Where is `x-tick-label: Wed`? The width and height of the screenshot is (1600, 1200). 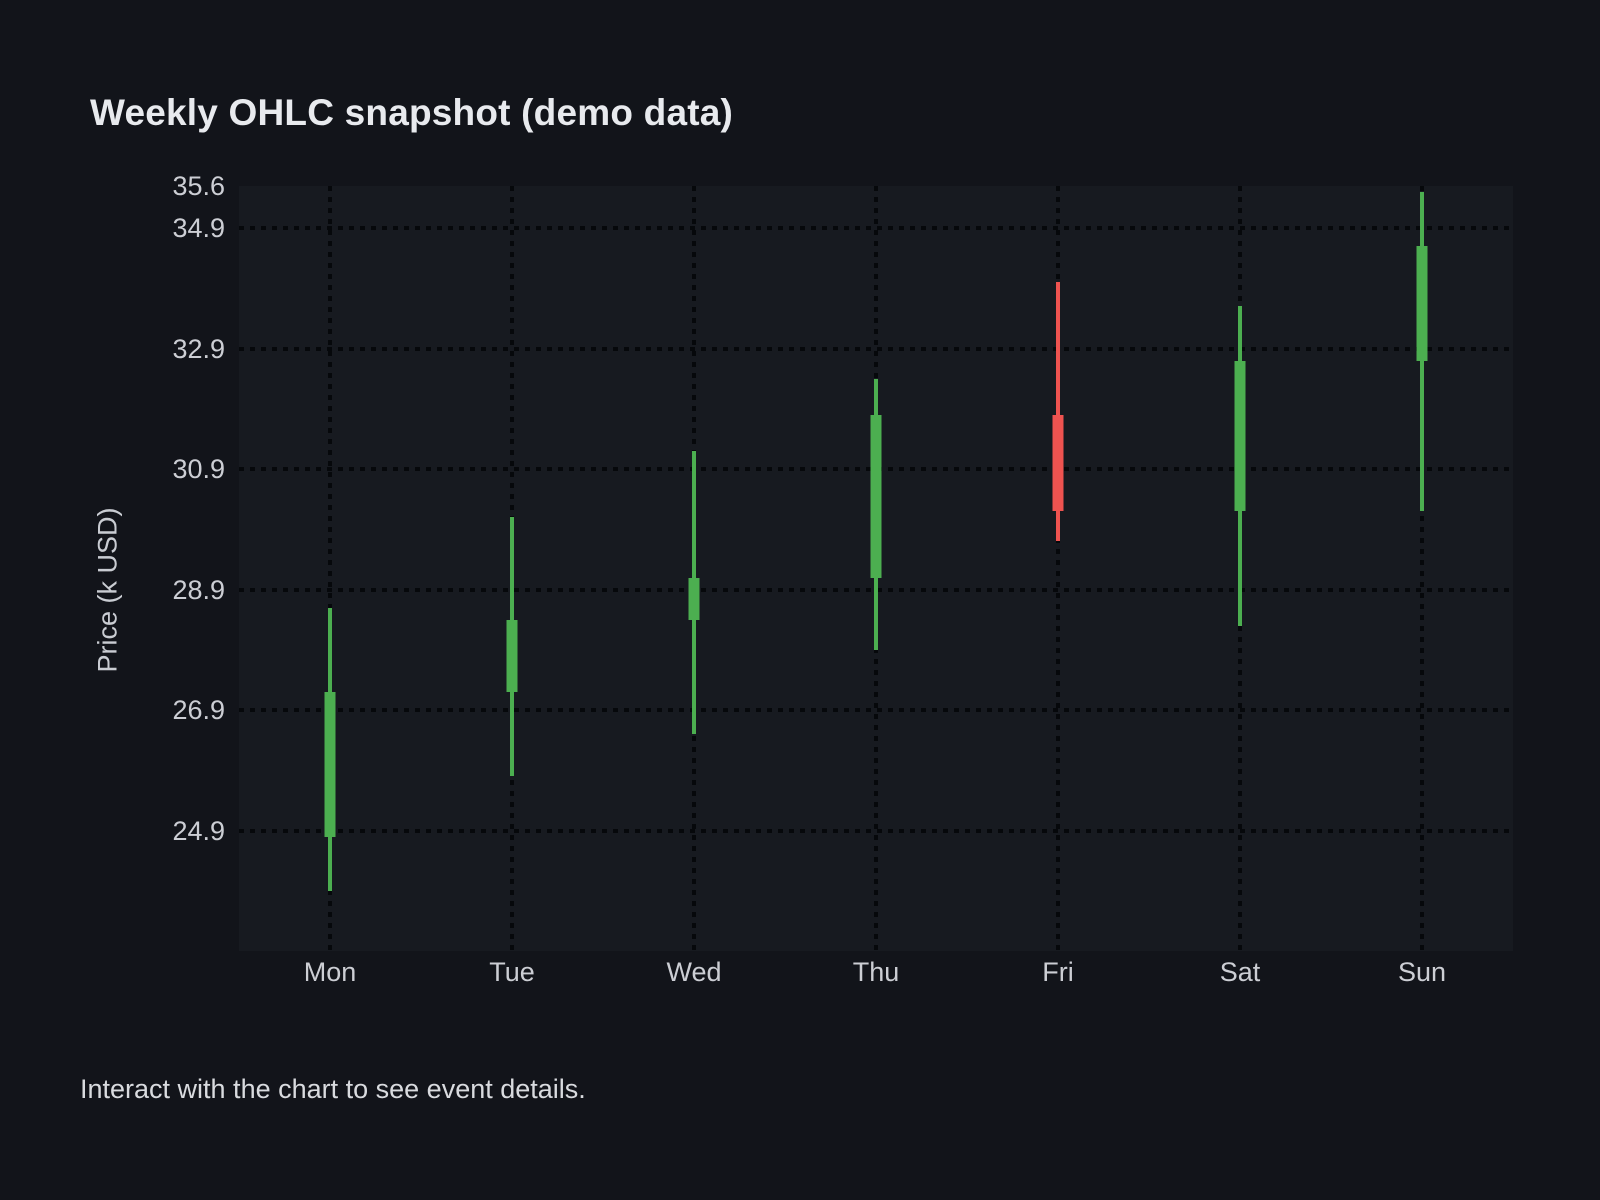
x-tick-label: Wed is located at coordinates (694, 972).